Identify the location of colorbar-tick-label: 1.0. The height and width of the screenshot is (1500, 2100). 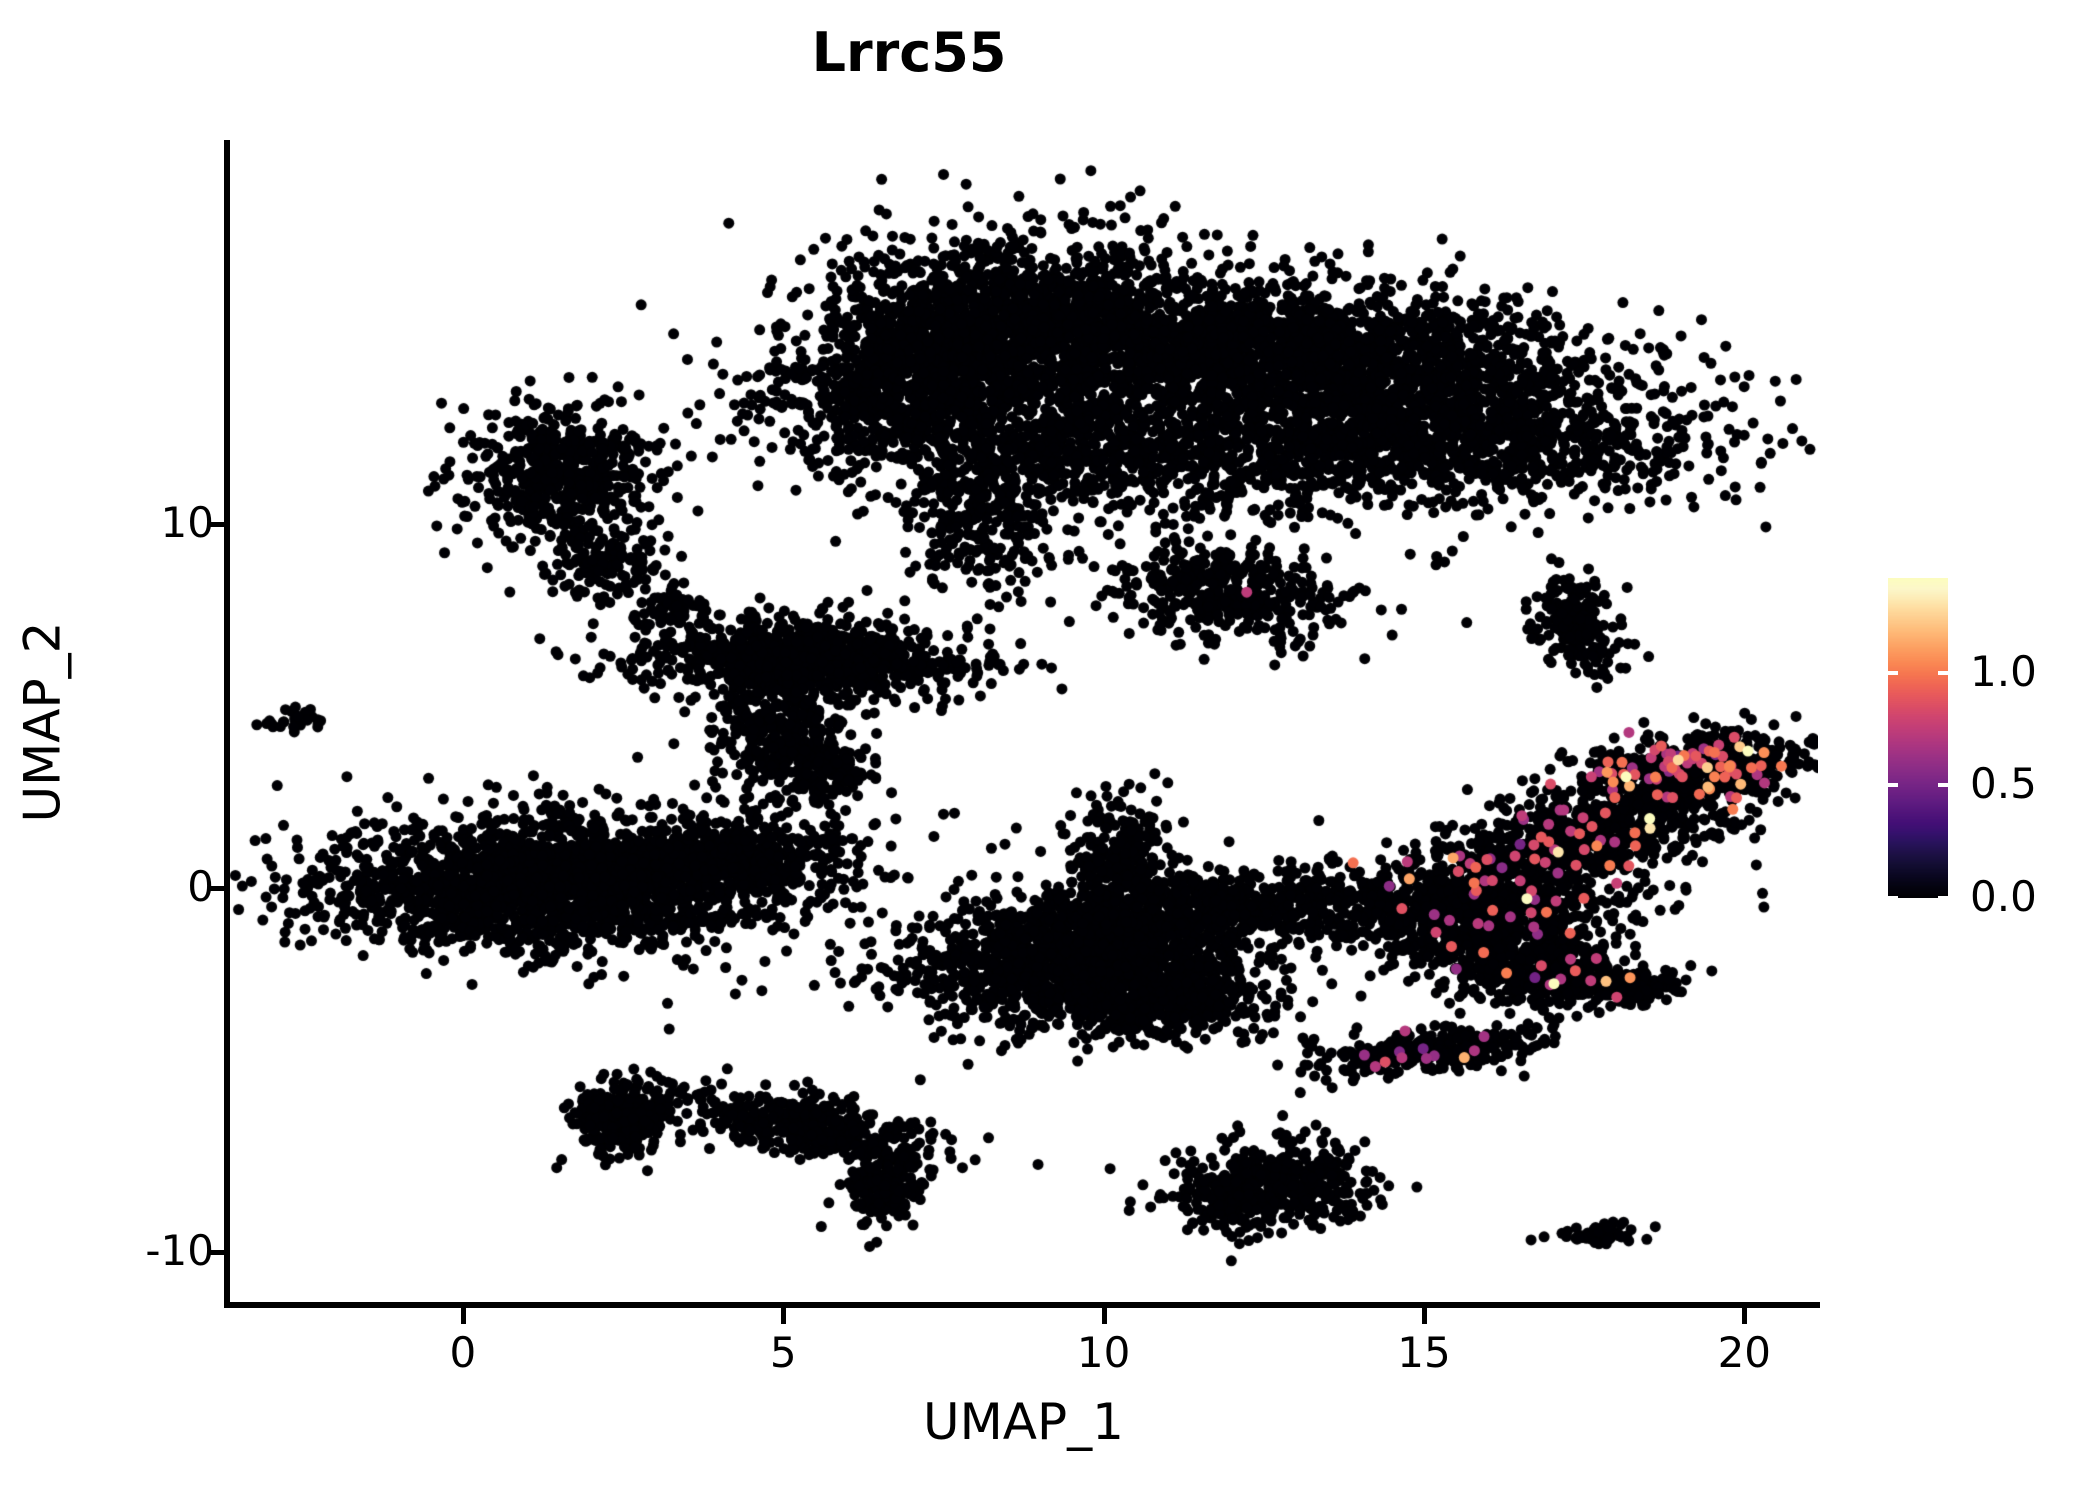
(2003, 671).